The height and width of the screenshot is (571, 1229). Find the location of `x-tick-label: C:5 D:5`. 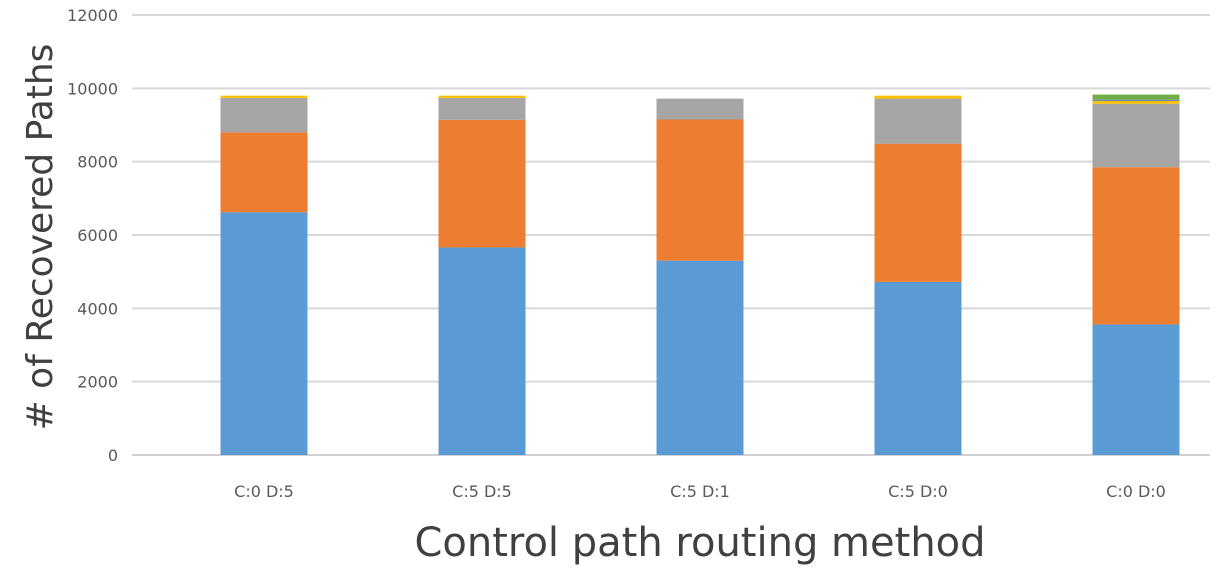

x-tick-label: C:5 D:5 is located at coordinates (482, 491).